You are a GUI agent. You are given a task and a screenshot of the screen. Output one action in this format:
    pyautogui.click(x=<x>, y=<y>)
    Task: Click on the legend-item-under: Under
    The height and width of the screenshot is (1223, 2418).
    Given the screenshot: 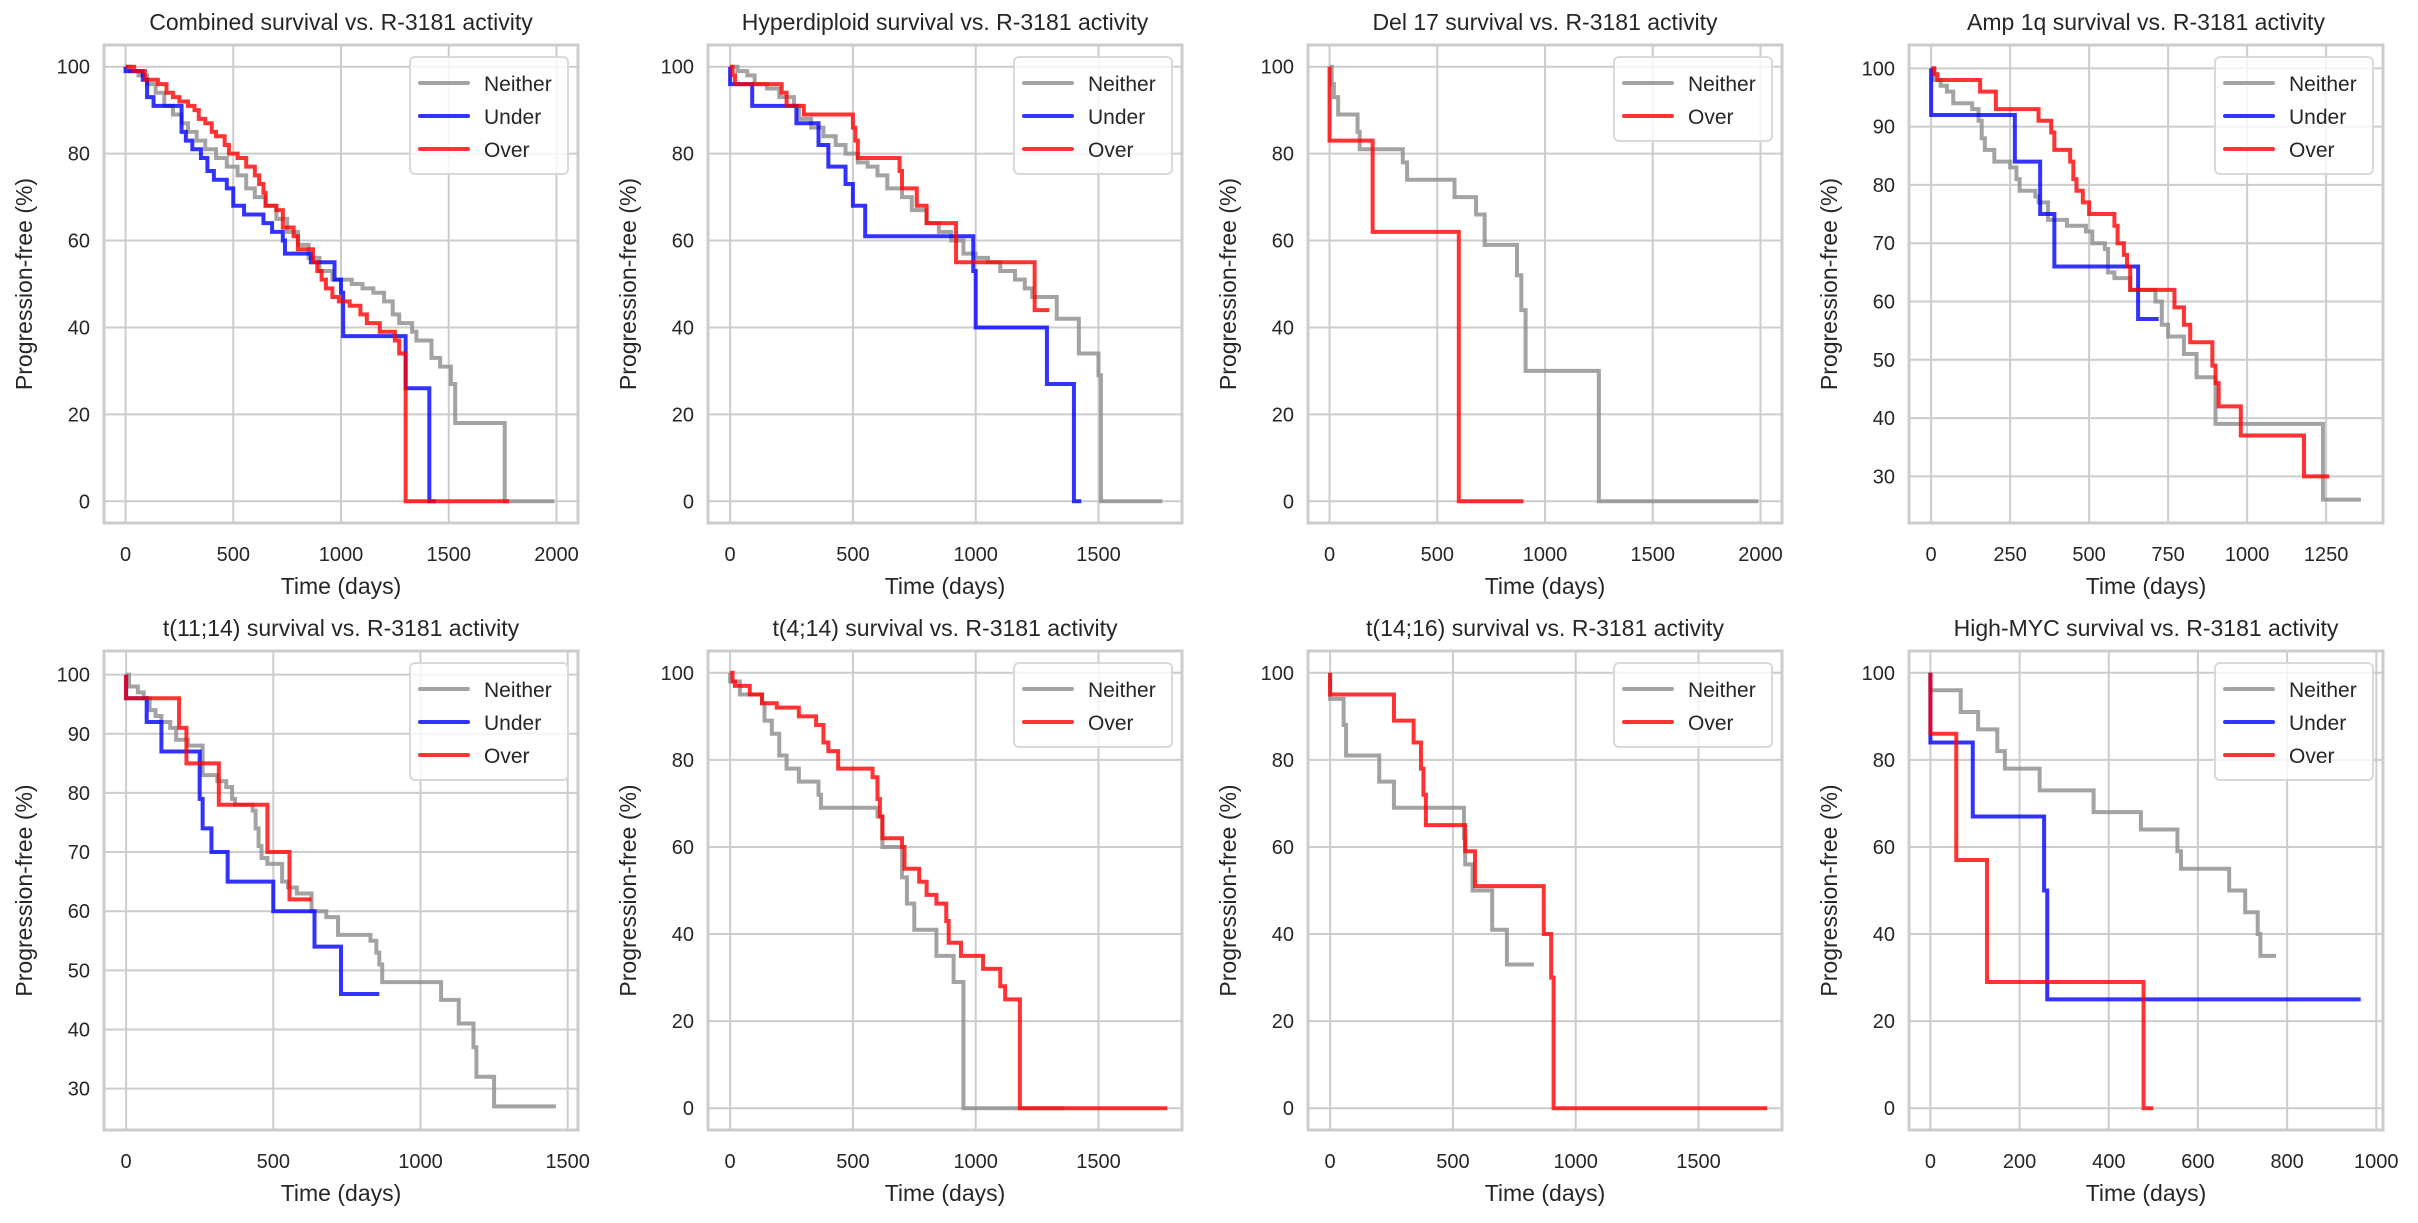 What is the action you would take?
    pyautogui.click(x=479, y=723)
    